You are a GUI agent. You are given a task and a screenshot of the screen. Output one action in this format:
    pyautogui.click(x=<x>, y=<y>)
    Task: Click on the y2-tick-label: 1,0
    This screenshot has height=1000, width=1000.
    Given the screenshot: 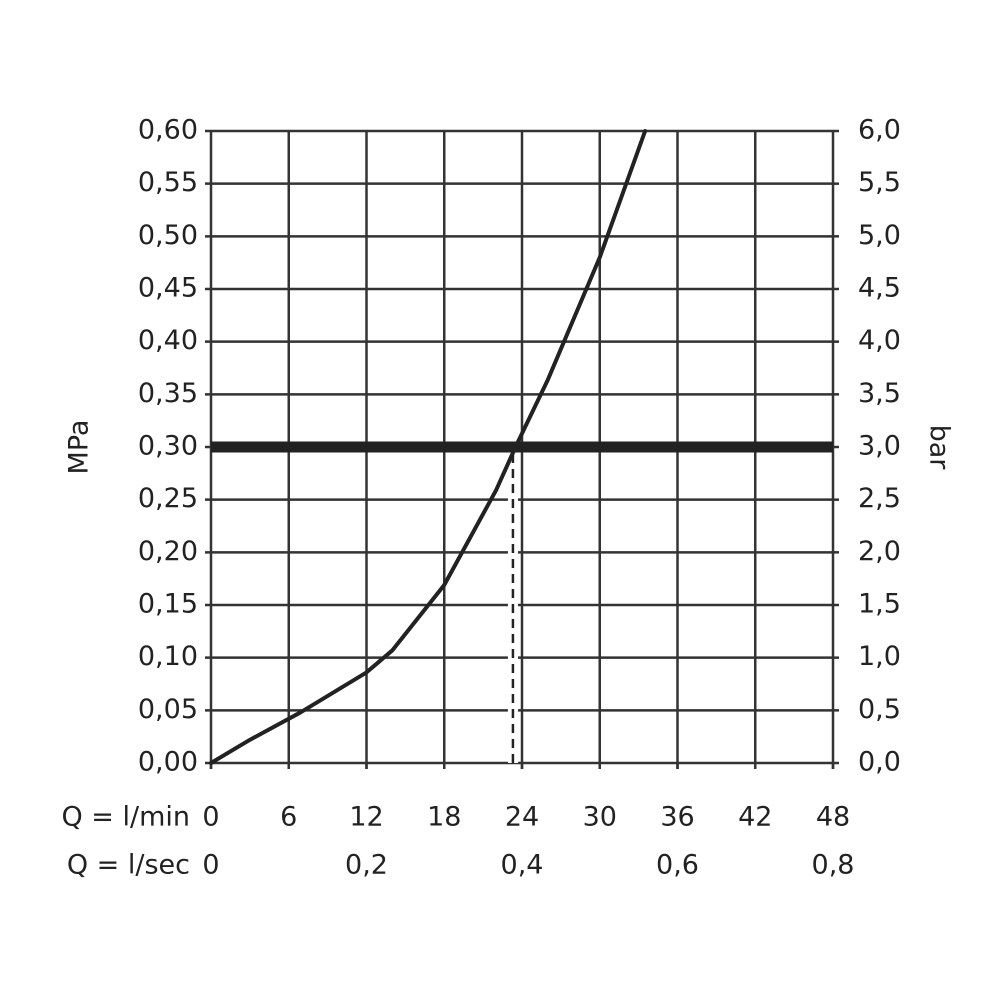 What is the action you would take?
    pyautogui.click(x=879, y=656)
    